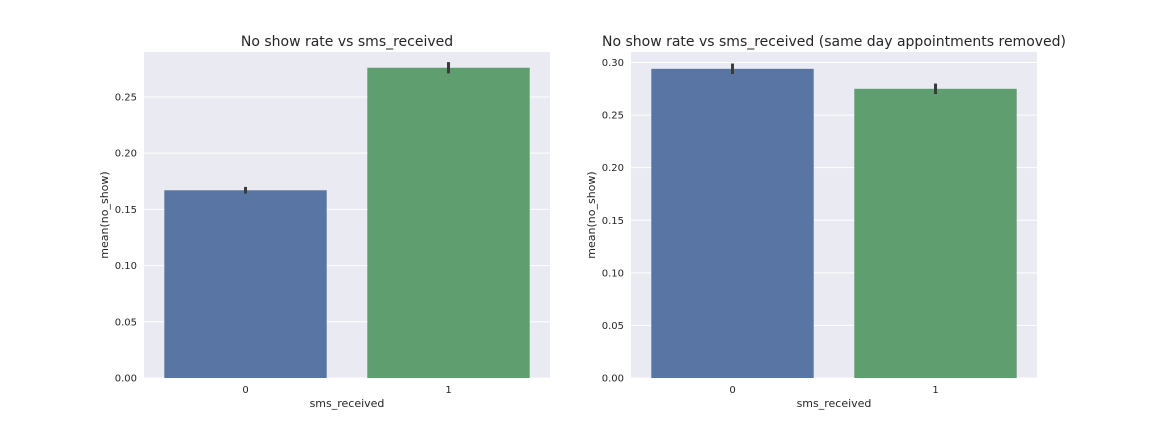 This screenshot has height=432, width=1152. I want to click on chart-title: No show rate vs sms_received, so click(347, 42).